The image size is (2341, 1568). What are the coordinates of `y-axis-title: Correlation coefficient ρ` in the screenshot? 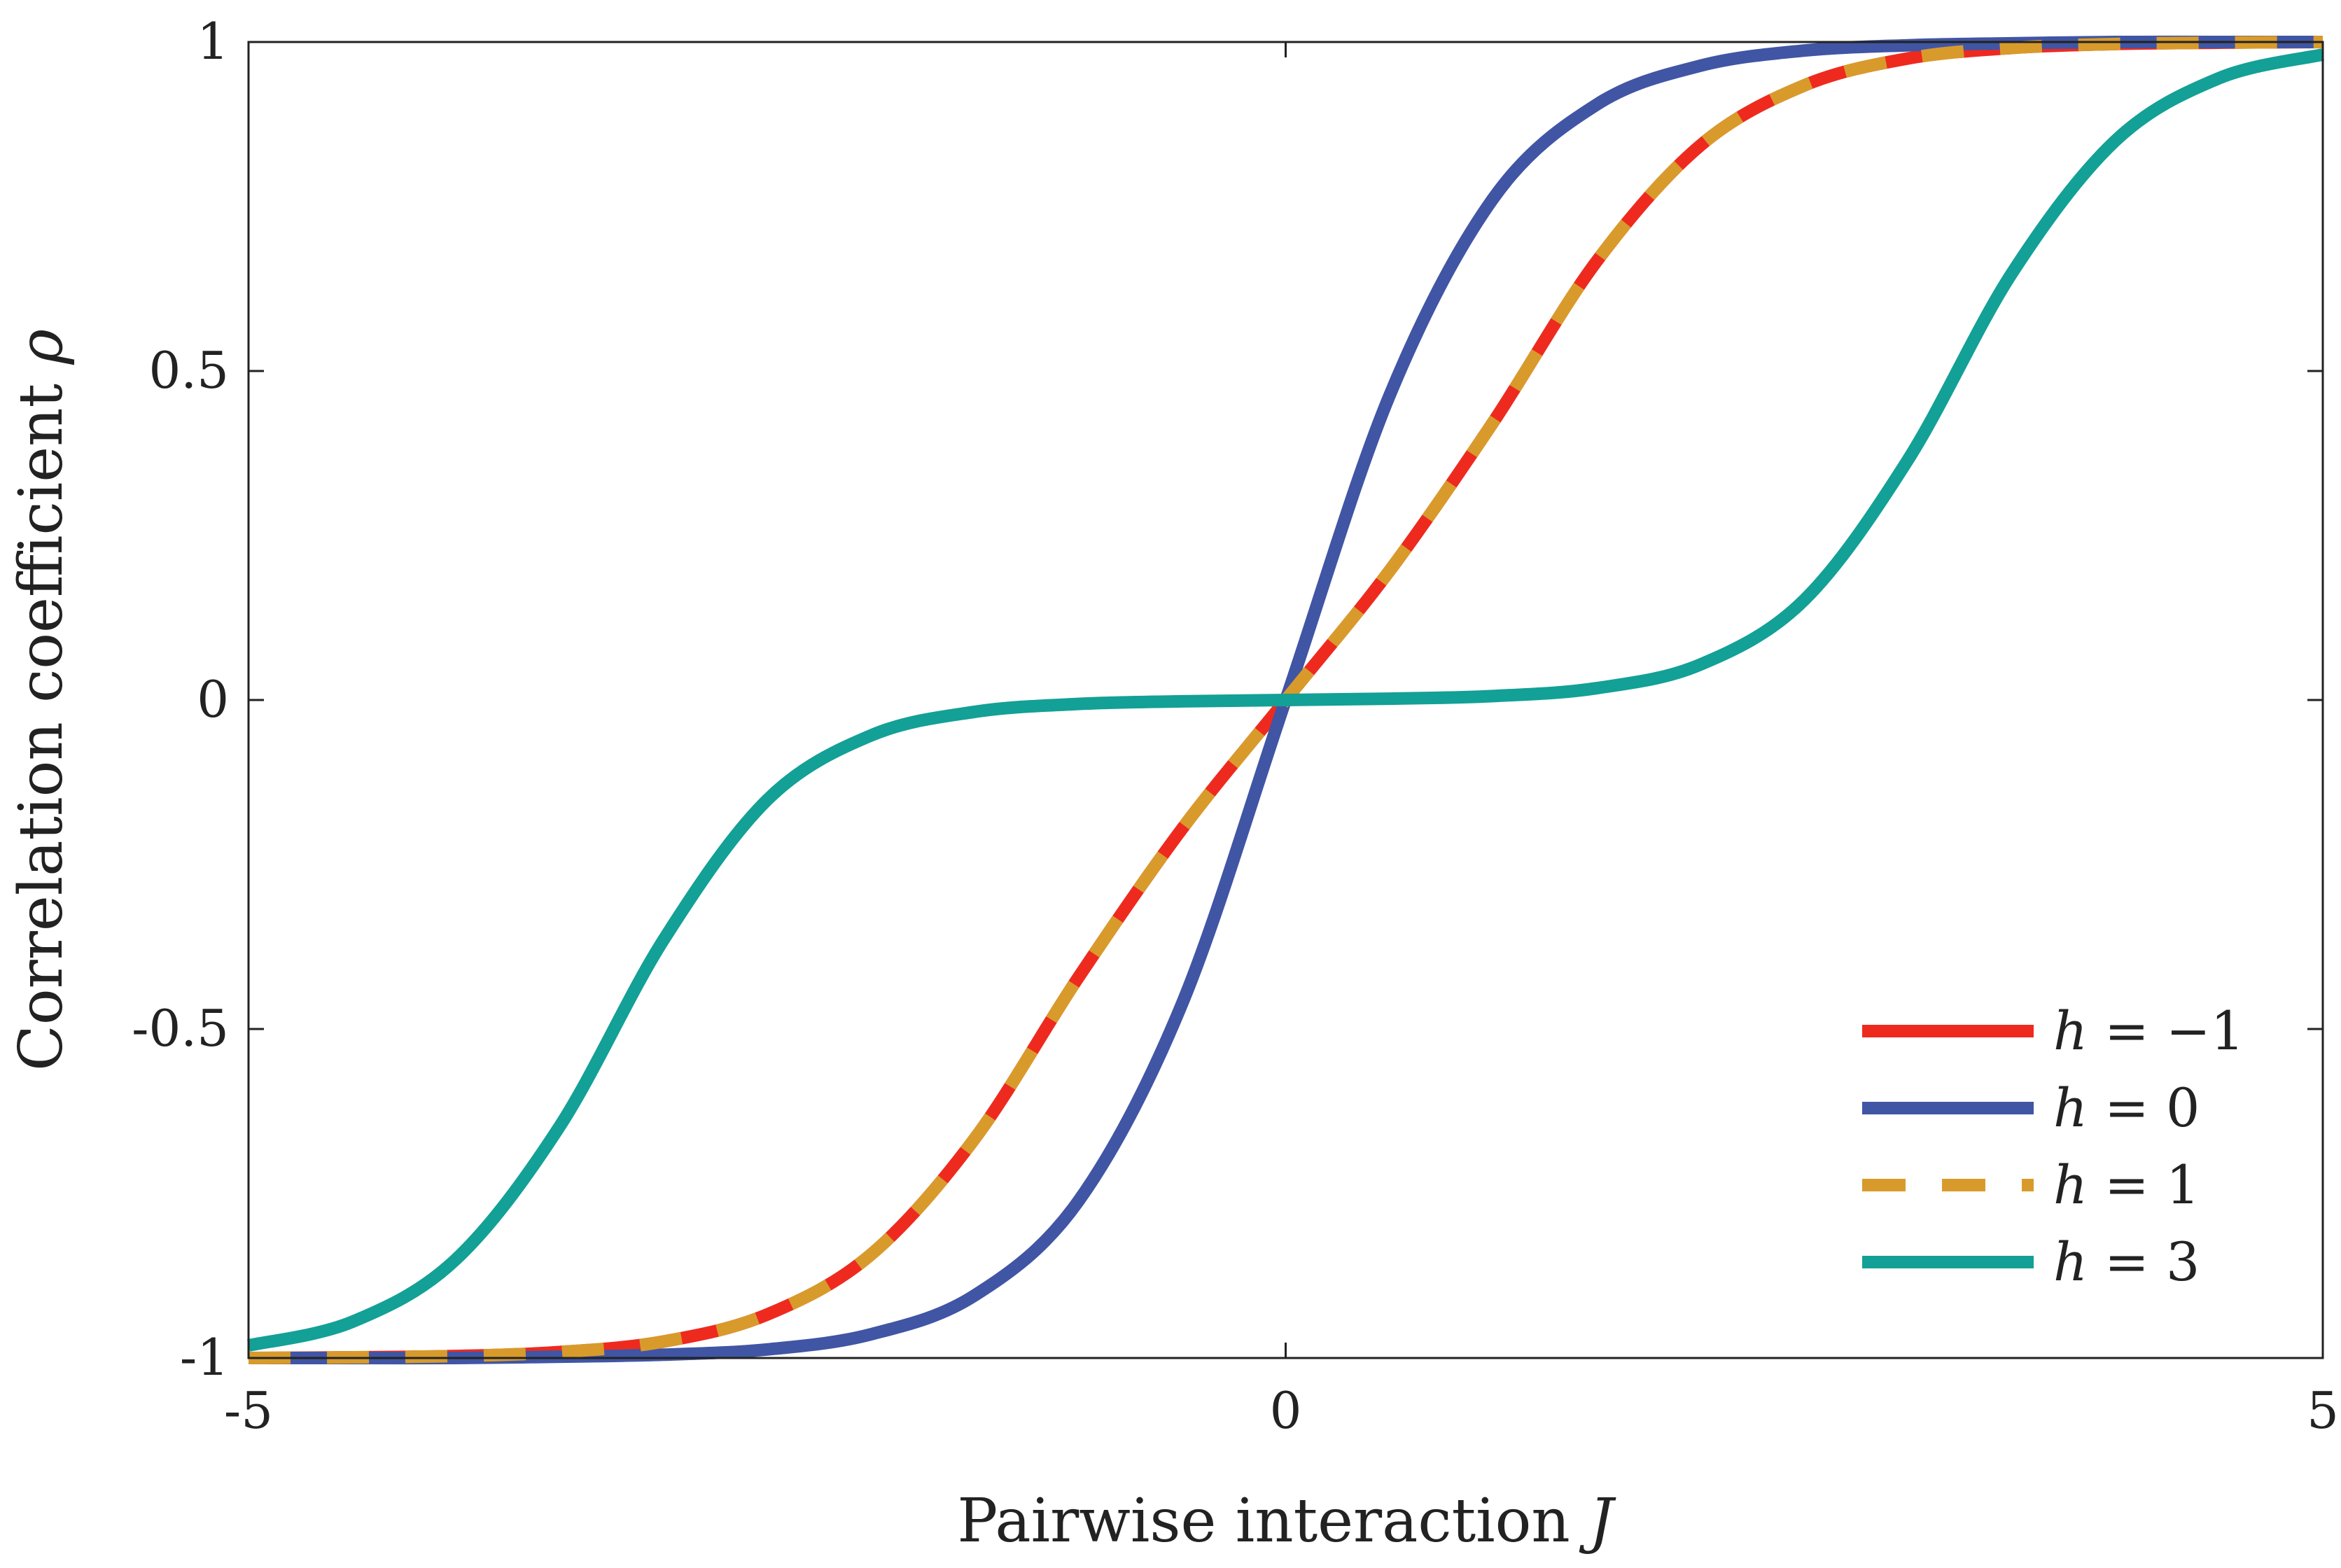 It's located at (41, 700).